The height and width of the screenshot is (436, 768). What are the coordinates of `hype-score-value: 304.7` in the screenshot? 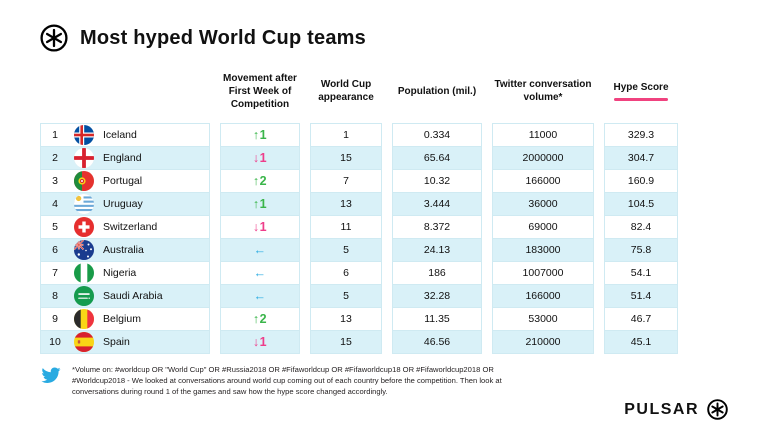 It's located at (641, 158).